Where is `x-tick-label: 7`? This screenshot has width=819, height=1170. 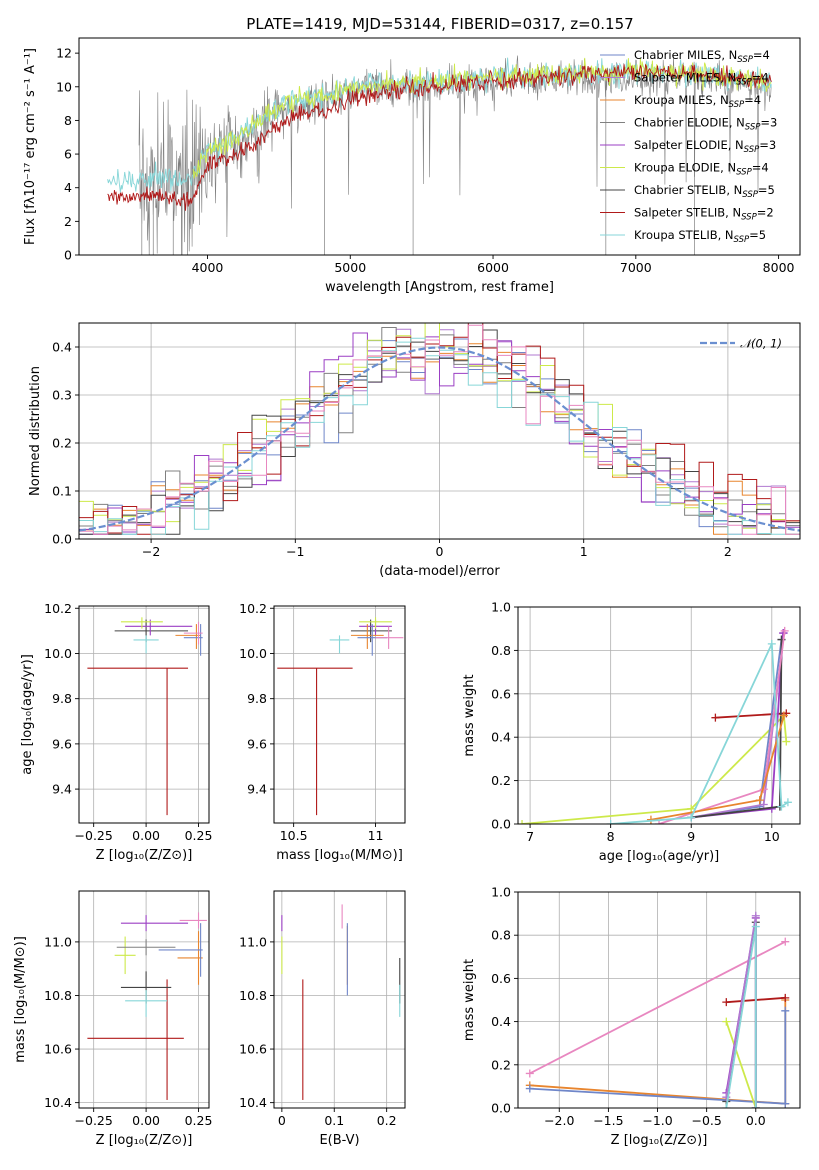 x-tick-label: 7 is located at coordinates (530, 836).